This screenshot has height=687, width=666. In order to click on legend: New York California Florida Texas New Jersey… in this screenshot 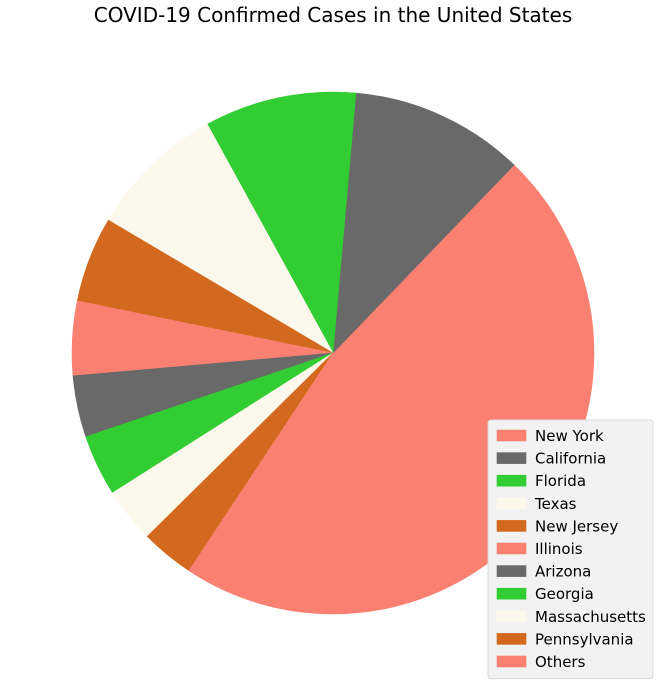, I will do `click(570, 549)`.